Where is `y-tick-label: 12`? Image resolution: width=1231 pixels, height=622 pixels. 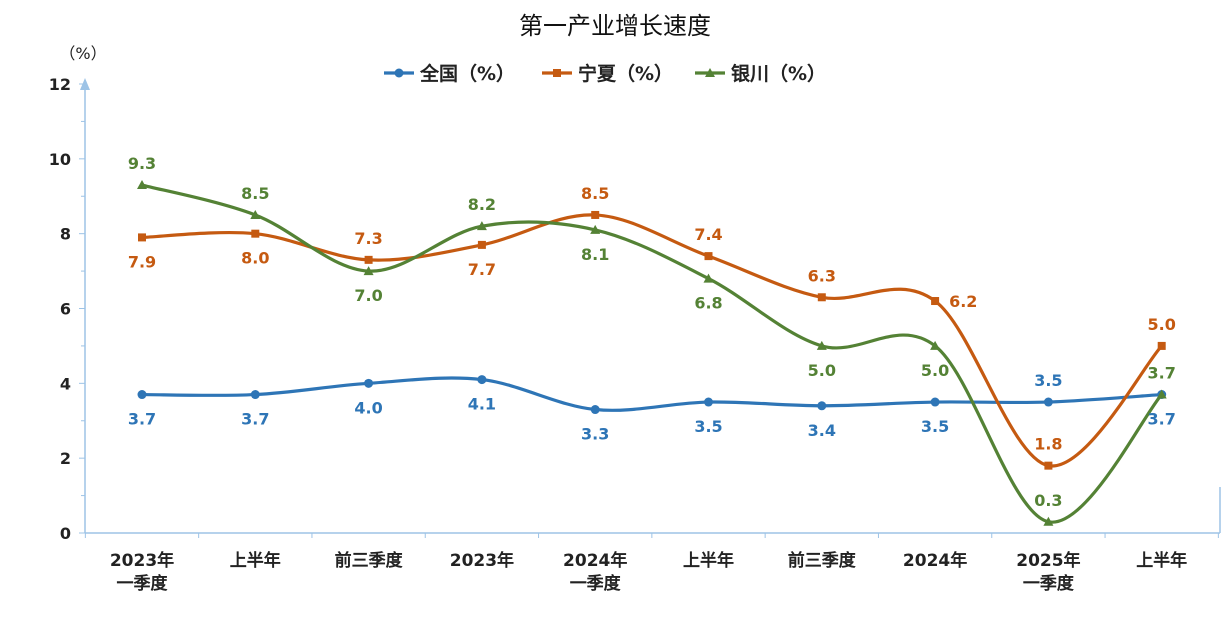 y-tick-label: 12 is located at coordinates (60, 84).